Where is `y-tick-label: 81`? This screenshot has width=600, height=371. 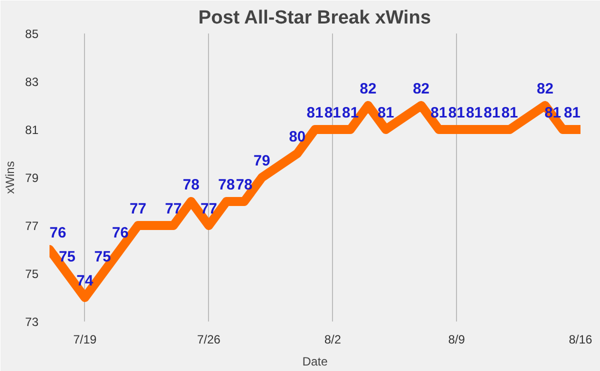 y-tick-label: 81 is located at coordinates (32, 130).